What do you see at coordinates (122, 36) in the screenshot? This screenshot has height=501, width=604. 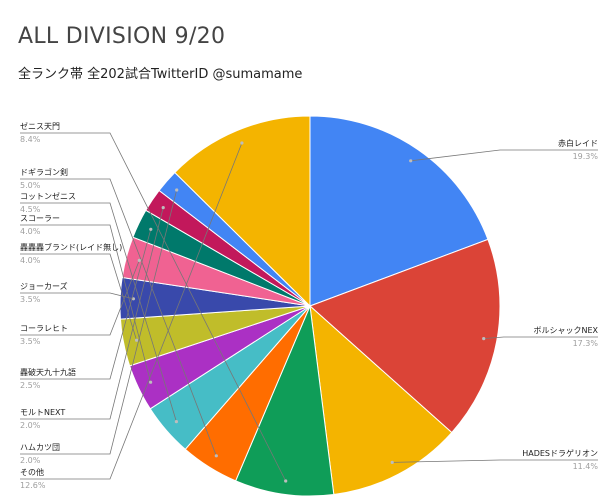 I see `chart-title: ALL DIVISION 9/20` at bounding box center [122, 36].